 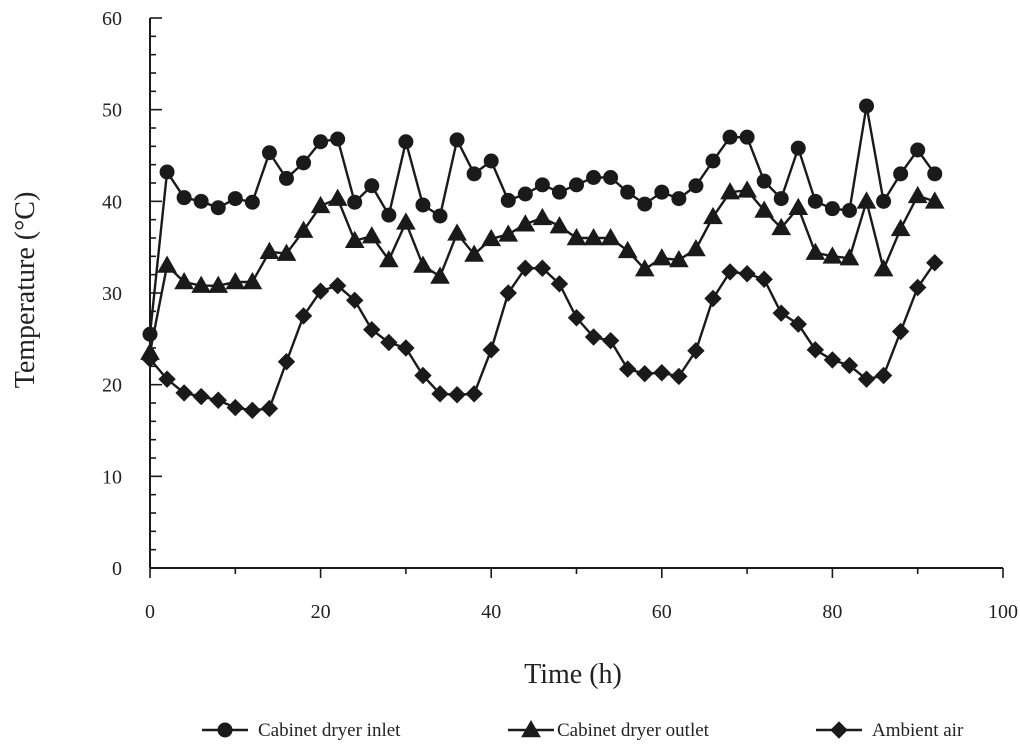 I want to click on legend-label: Cabinet dryer outlet, so click(x=633, y=730).